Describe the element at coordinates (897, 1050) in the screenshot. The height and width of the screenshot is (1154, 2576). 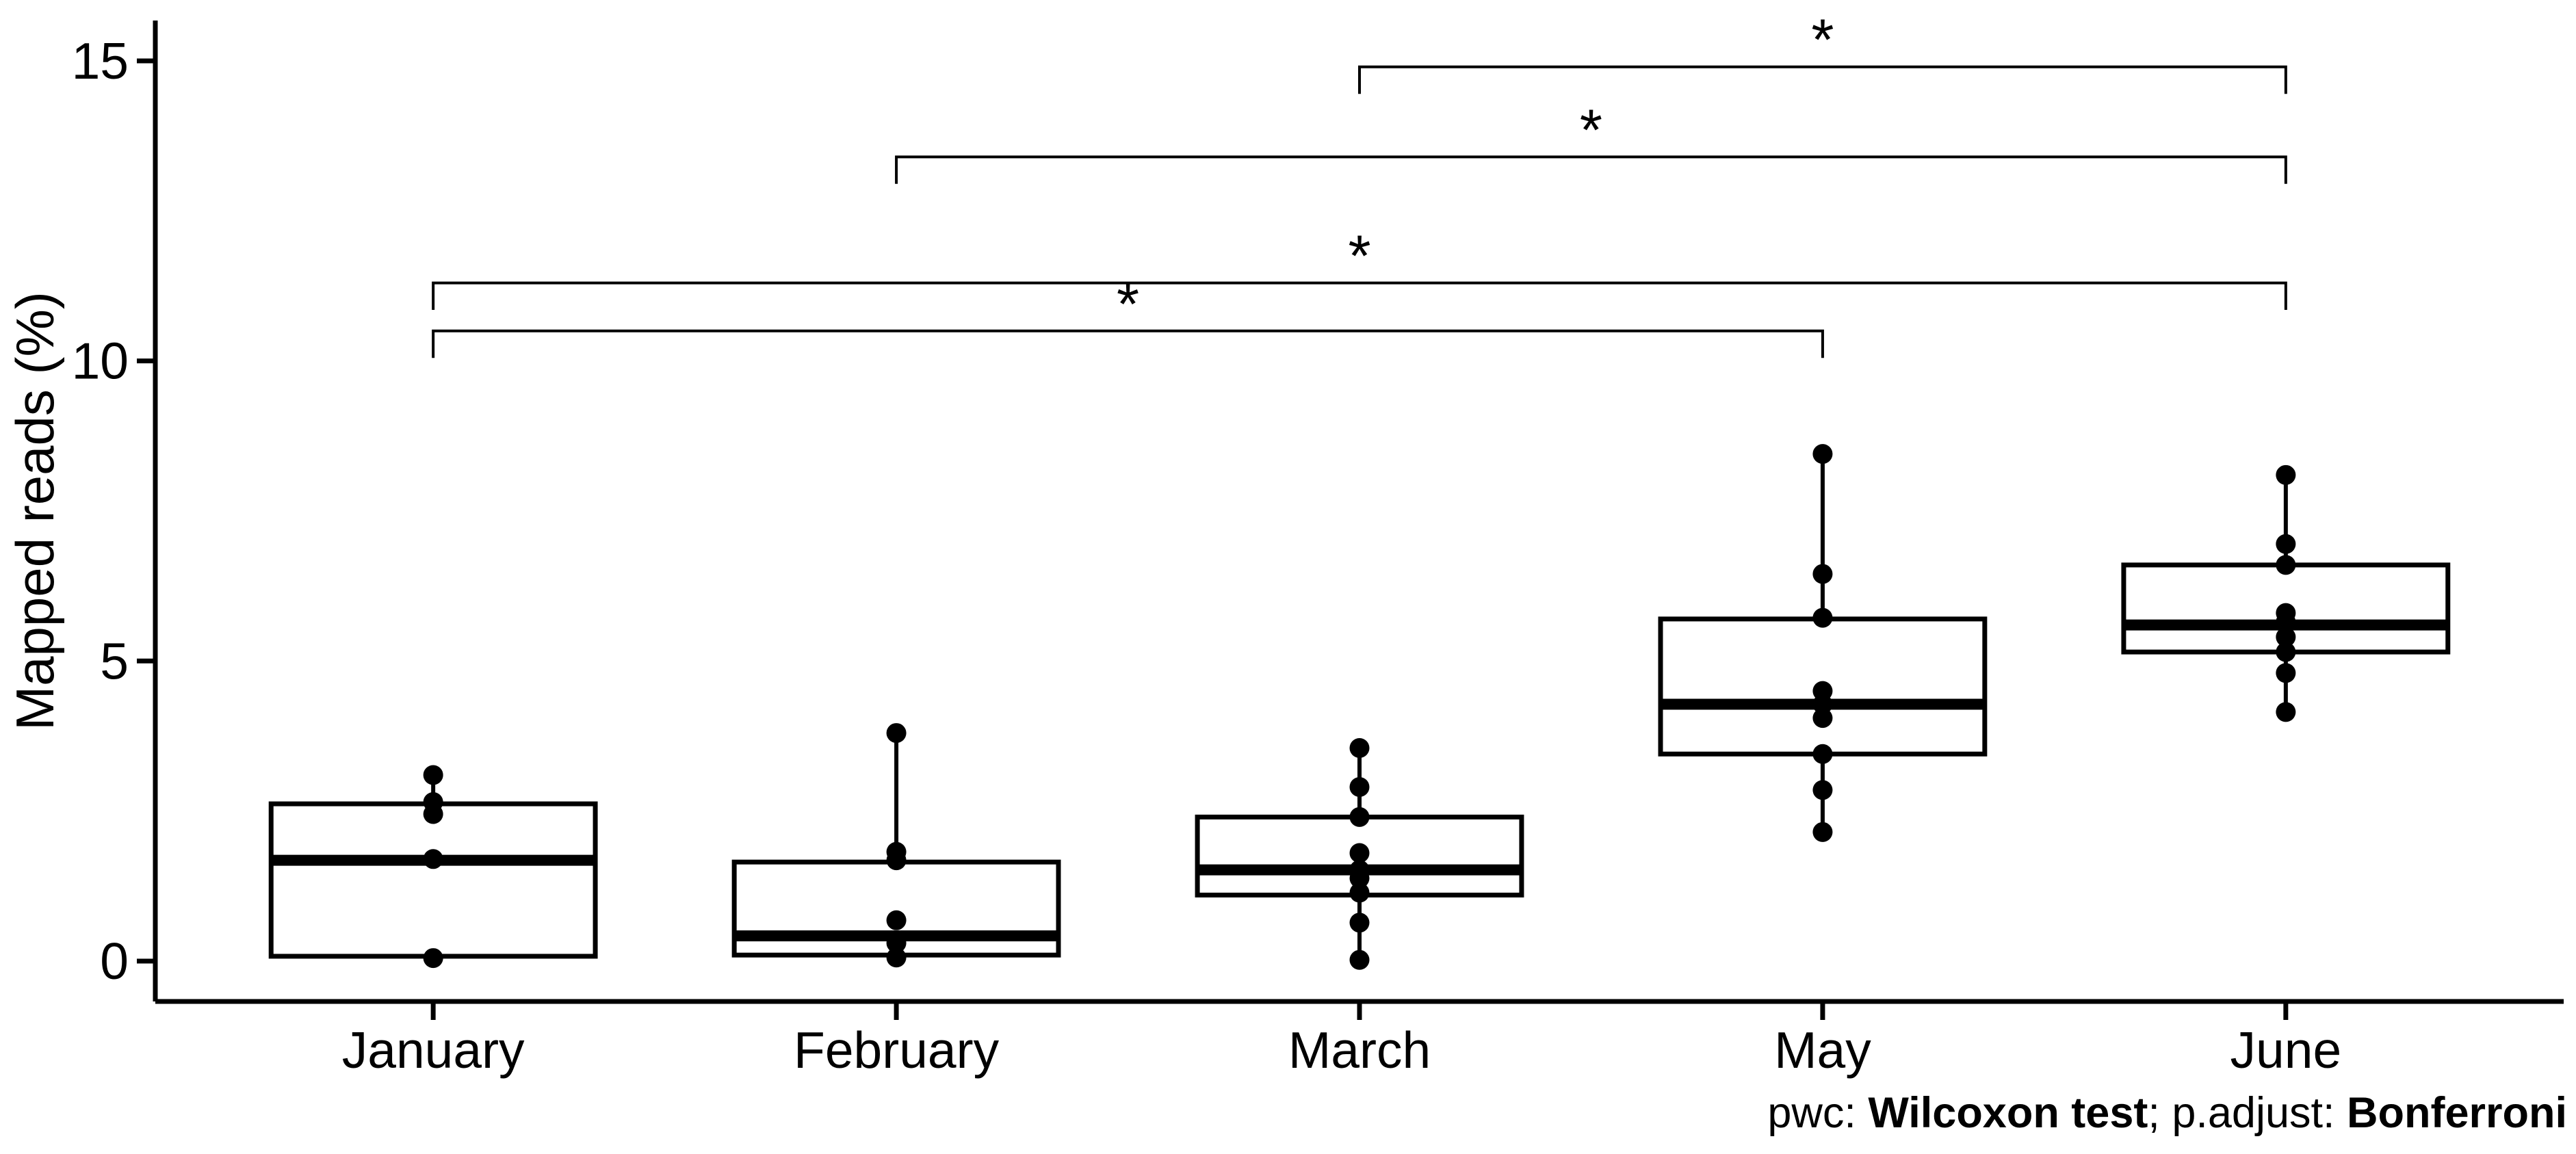
I see `x-category-label: February` at that location.